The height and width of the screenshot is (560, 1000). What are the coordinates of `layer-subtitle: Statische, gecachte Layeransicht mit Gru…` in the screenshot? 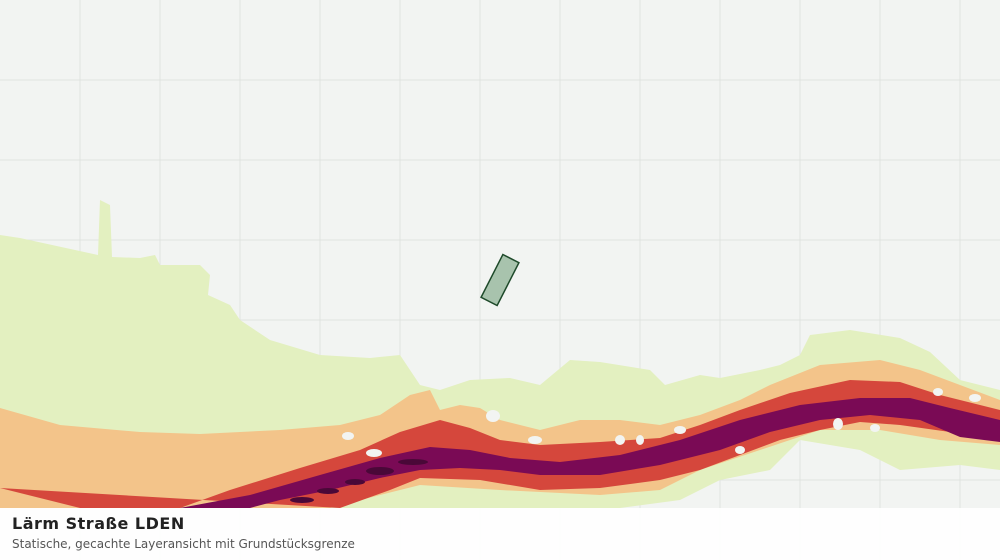 It's located at (183, 544).